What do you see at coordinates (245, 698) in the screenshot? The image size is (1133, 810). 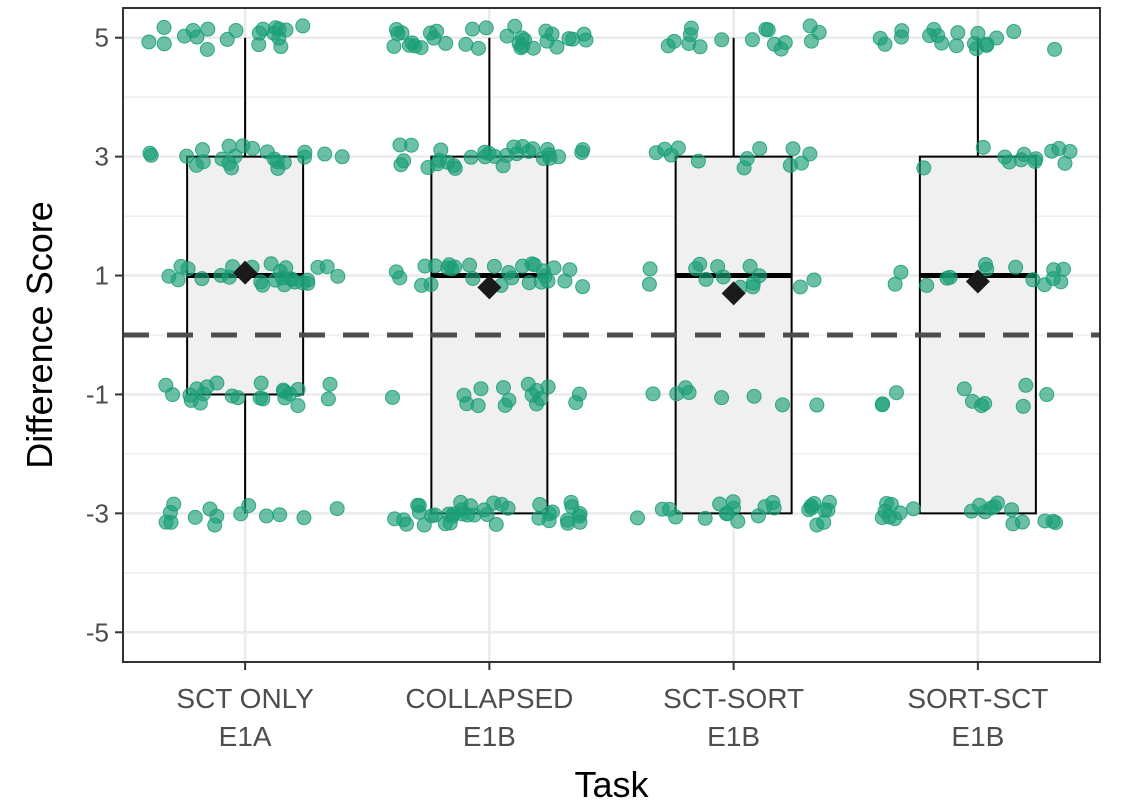 I see `x-tick-label-line1: SCT ONLY` at bounding box center [245, 698].